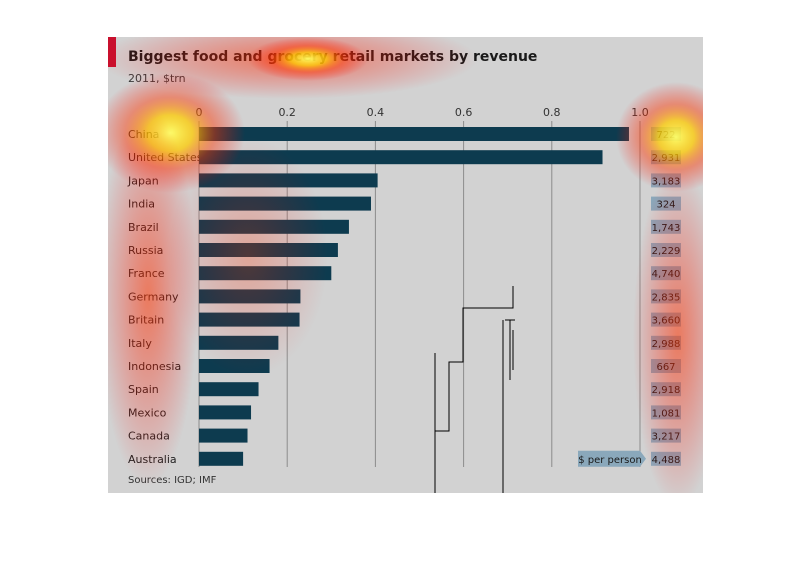  What do you see at coordinates (666, 437) in the screenshot?
I see `per-person-value: 3,217` at bounding box center [666, 437].